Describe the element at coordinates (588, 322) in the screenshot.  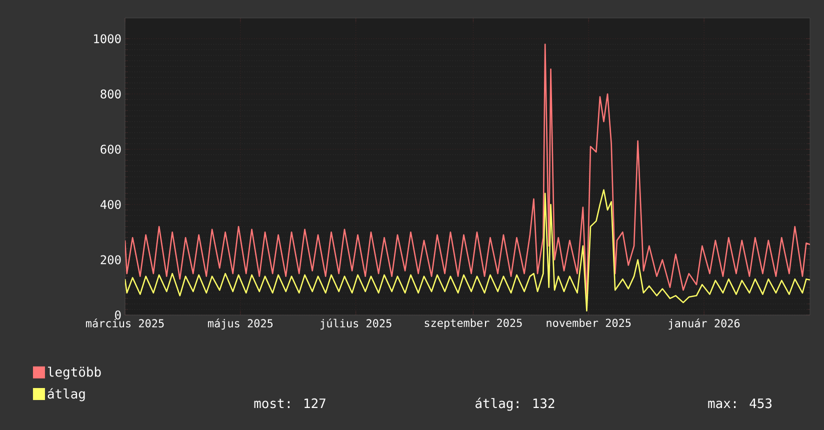
I see `x-tick-label: november 2025` at that location.